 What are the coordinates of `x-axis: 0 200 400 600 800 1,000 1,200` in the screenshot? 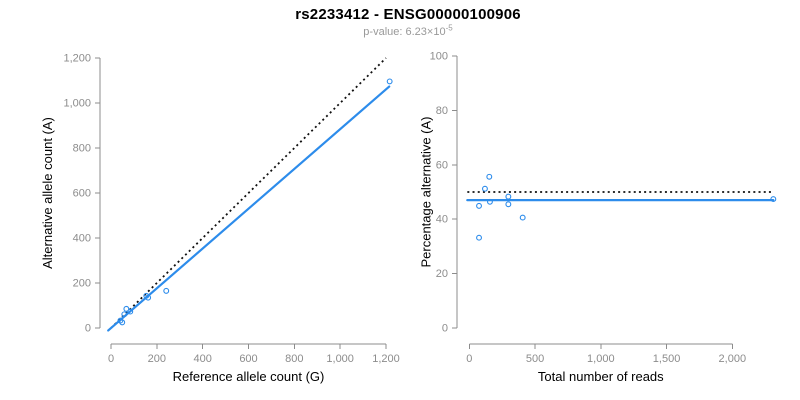 It's located at (254, 354).